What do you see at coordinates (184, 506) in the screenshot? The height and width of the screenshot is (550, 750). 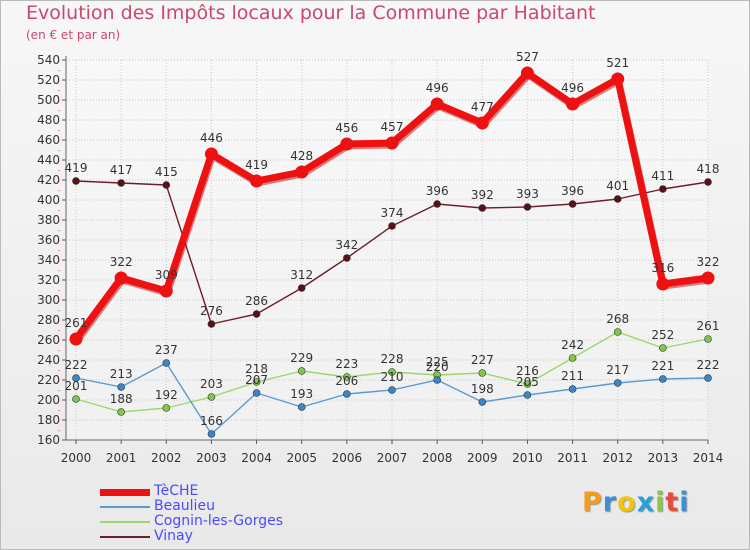 I see `legend-label: Beaulieu` at bounding box center [184, 506].